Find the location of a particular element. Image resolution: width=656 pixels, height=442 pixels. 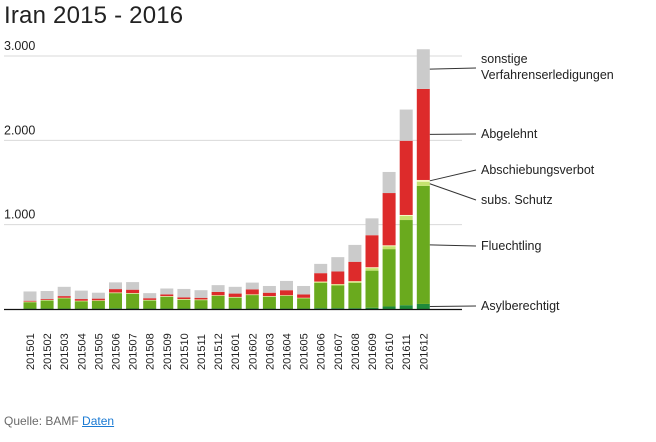

x-tick-label-201601: 201601 is located at coordinates (236, 351).